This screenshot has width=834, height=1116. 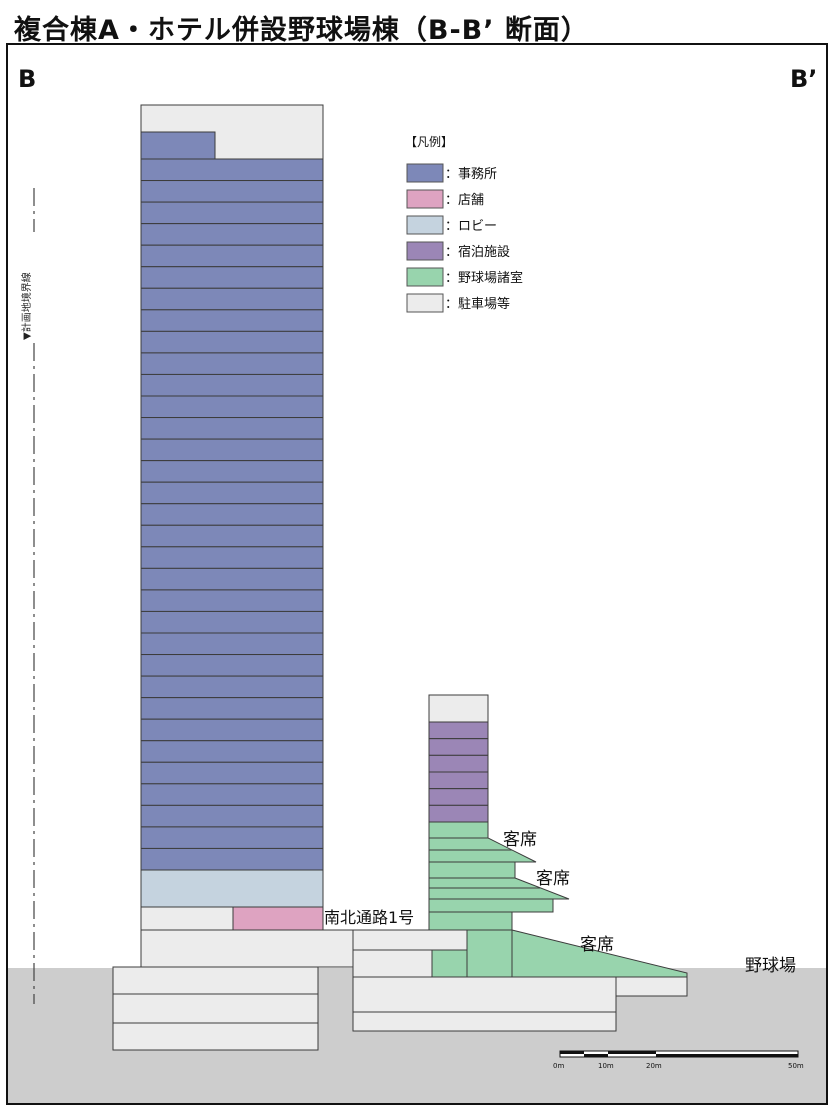 I want to click on basement-b2, so click(x=215, y=1008).